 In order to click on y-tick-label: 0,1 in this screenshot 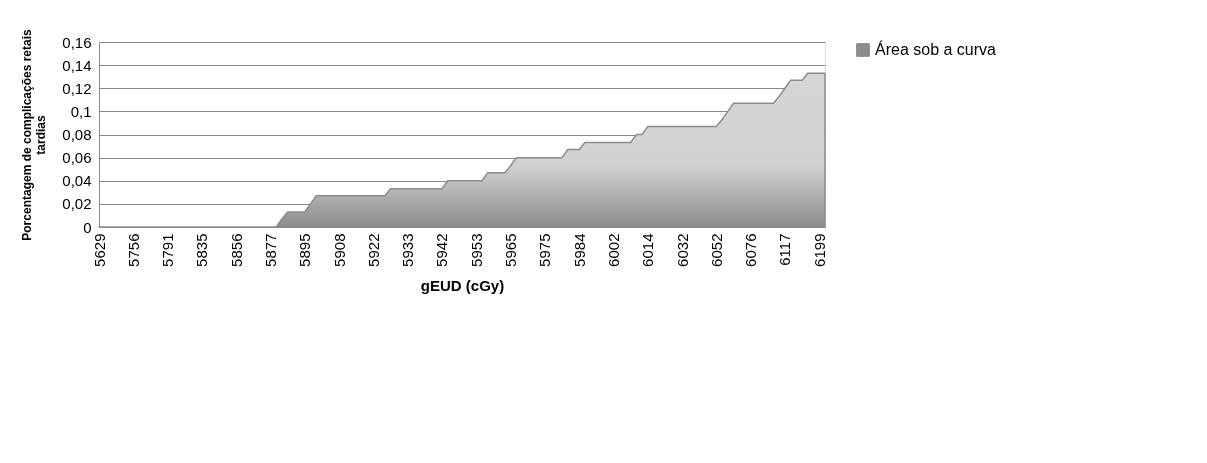, I will do `click(81, 111)`.